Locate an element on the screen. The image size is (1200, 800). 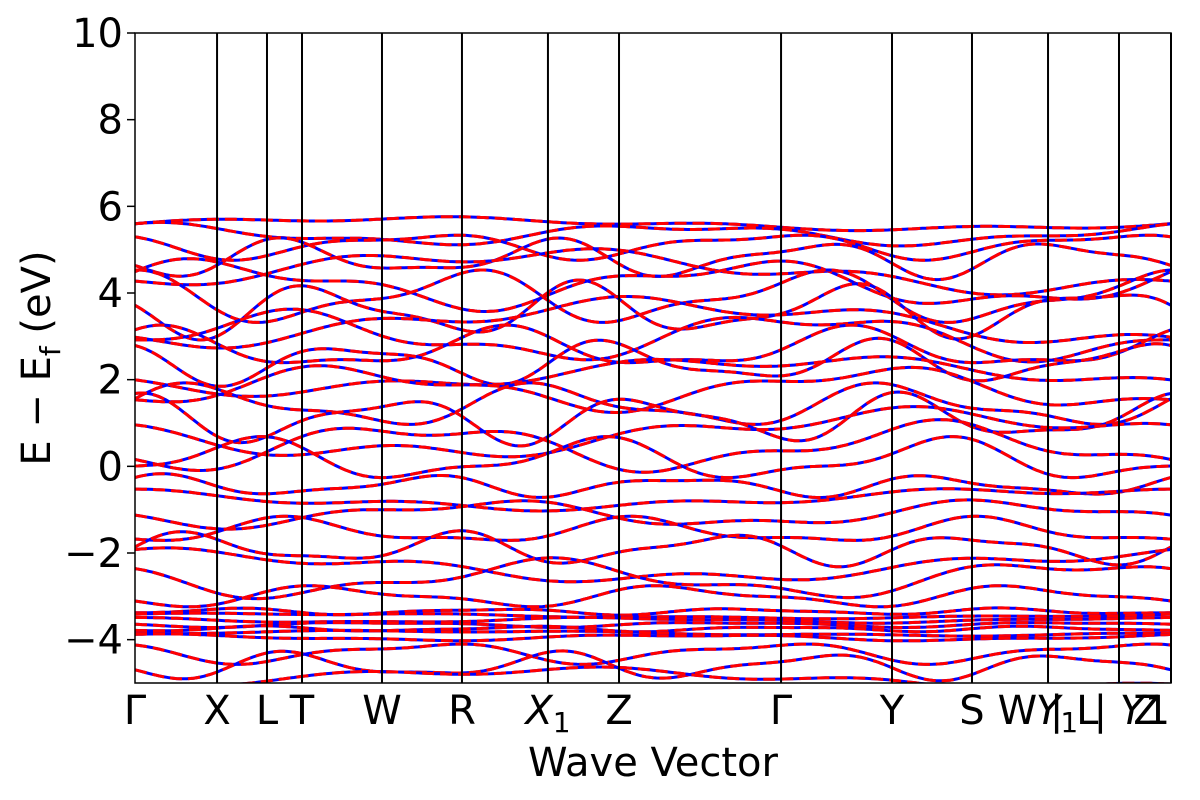
kpoint-label: R is located at coordinates (462, 711).